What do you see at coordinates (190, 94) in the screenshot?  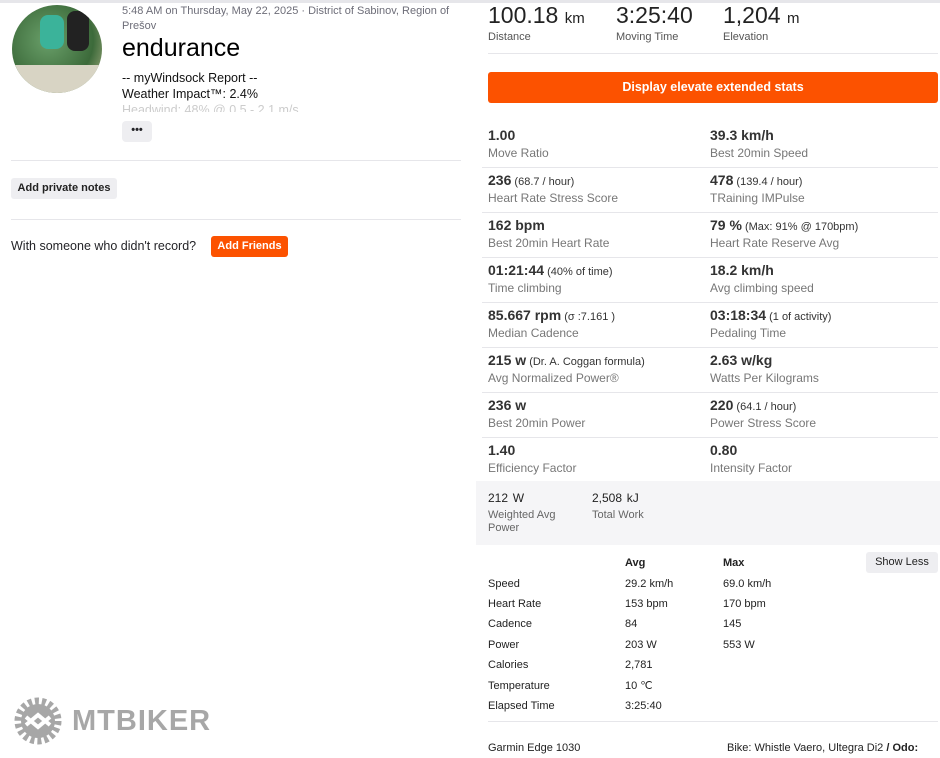 I see `description-line: Weather Impact™: 2.4%` at bounding box center [190, 94].